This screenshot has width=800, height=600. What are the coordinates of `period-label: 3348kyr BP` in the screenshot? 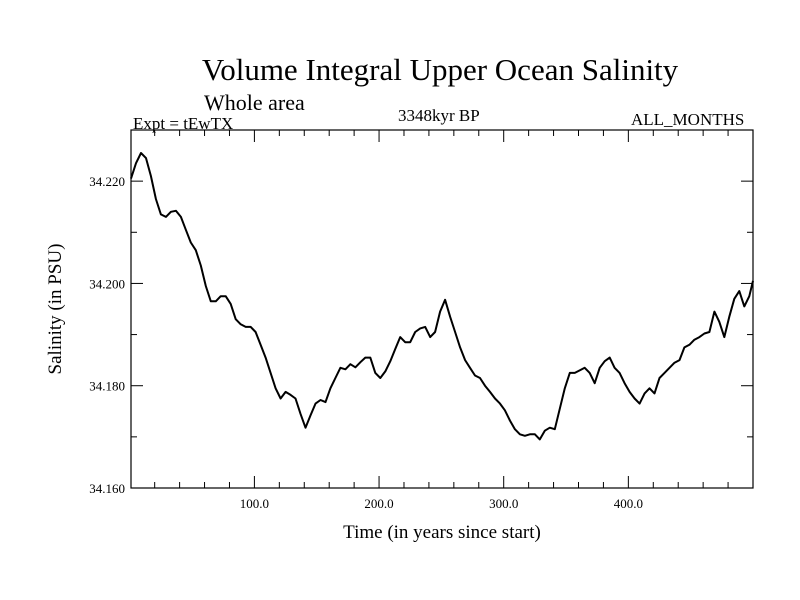 It's located at (439, 115).